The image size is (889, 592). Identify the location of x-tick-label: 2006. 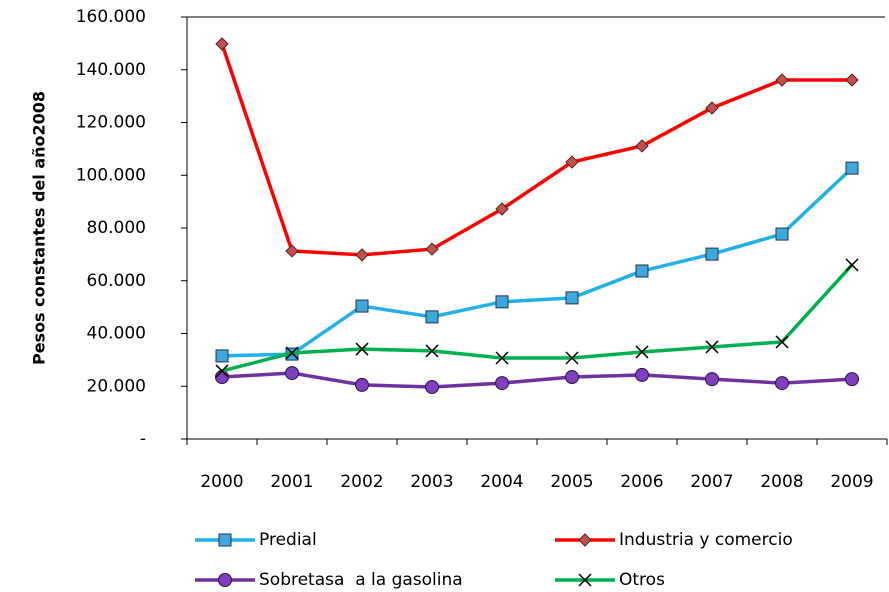
(641, 482).